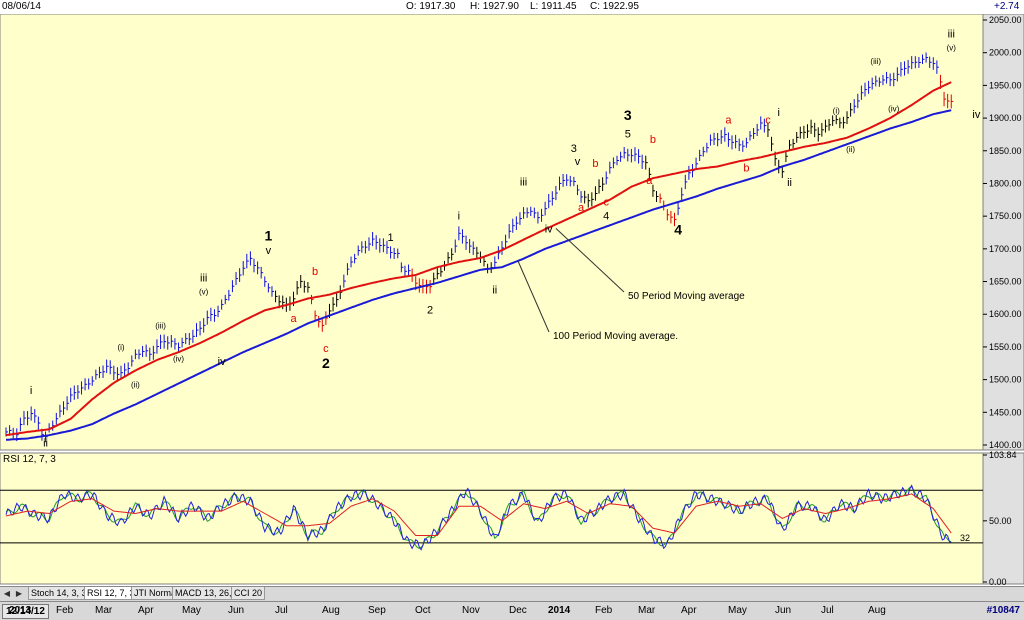 This screenshot has height=620, width=1024. I want to click on month-label: Apr, so click(689, 610).